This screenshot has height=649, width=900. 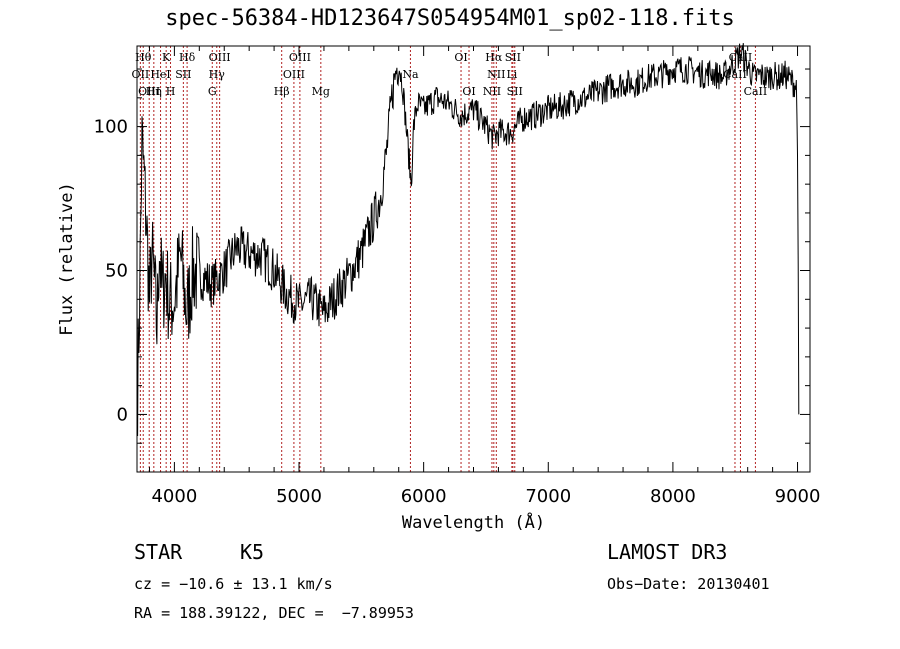 I want to click on marker-label-8: Hδ, so click(x=187, y=57).